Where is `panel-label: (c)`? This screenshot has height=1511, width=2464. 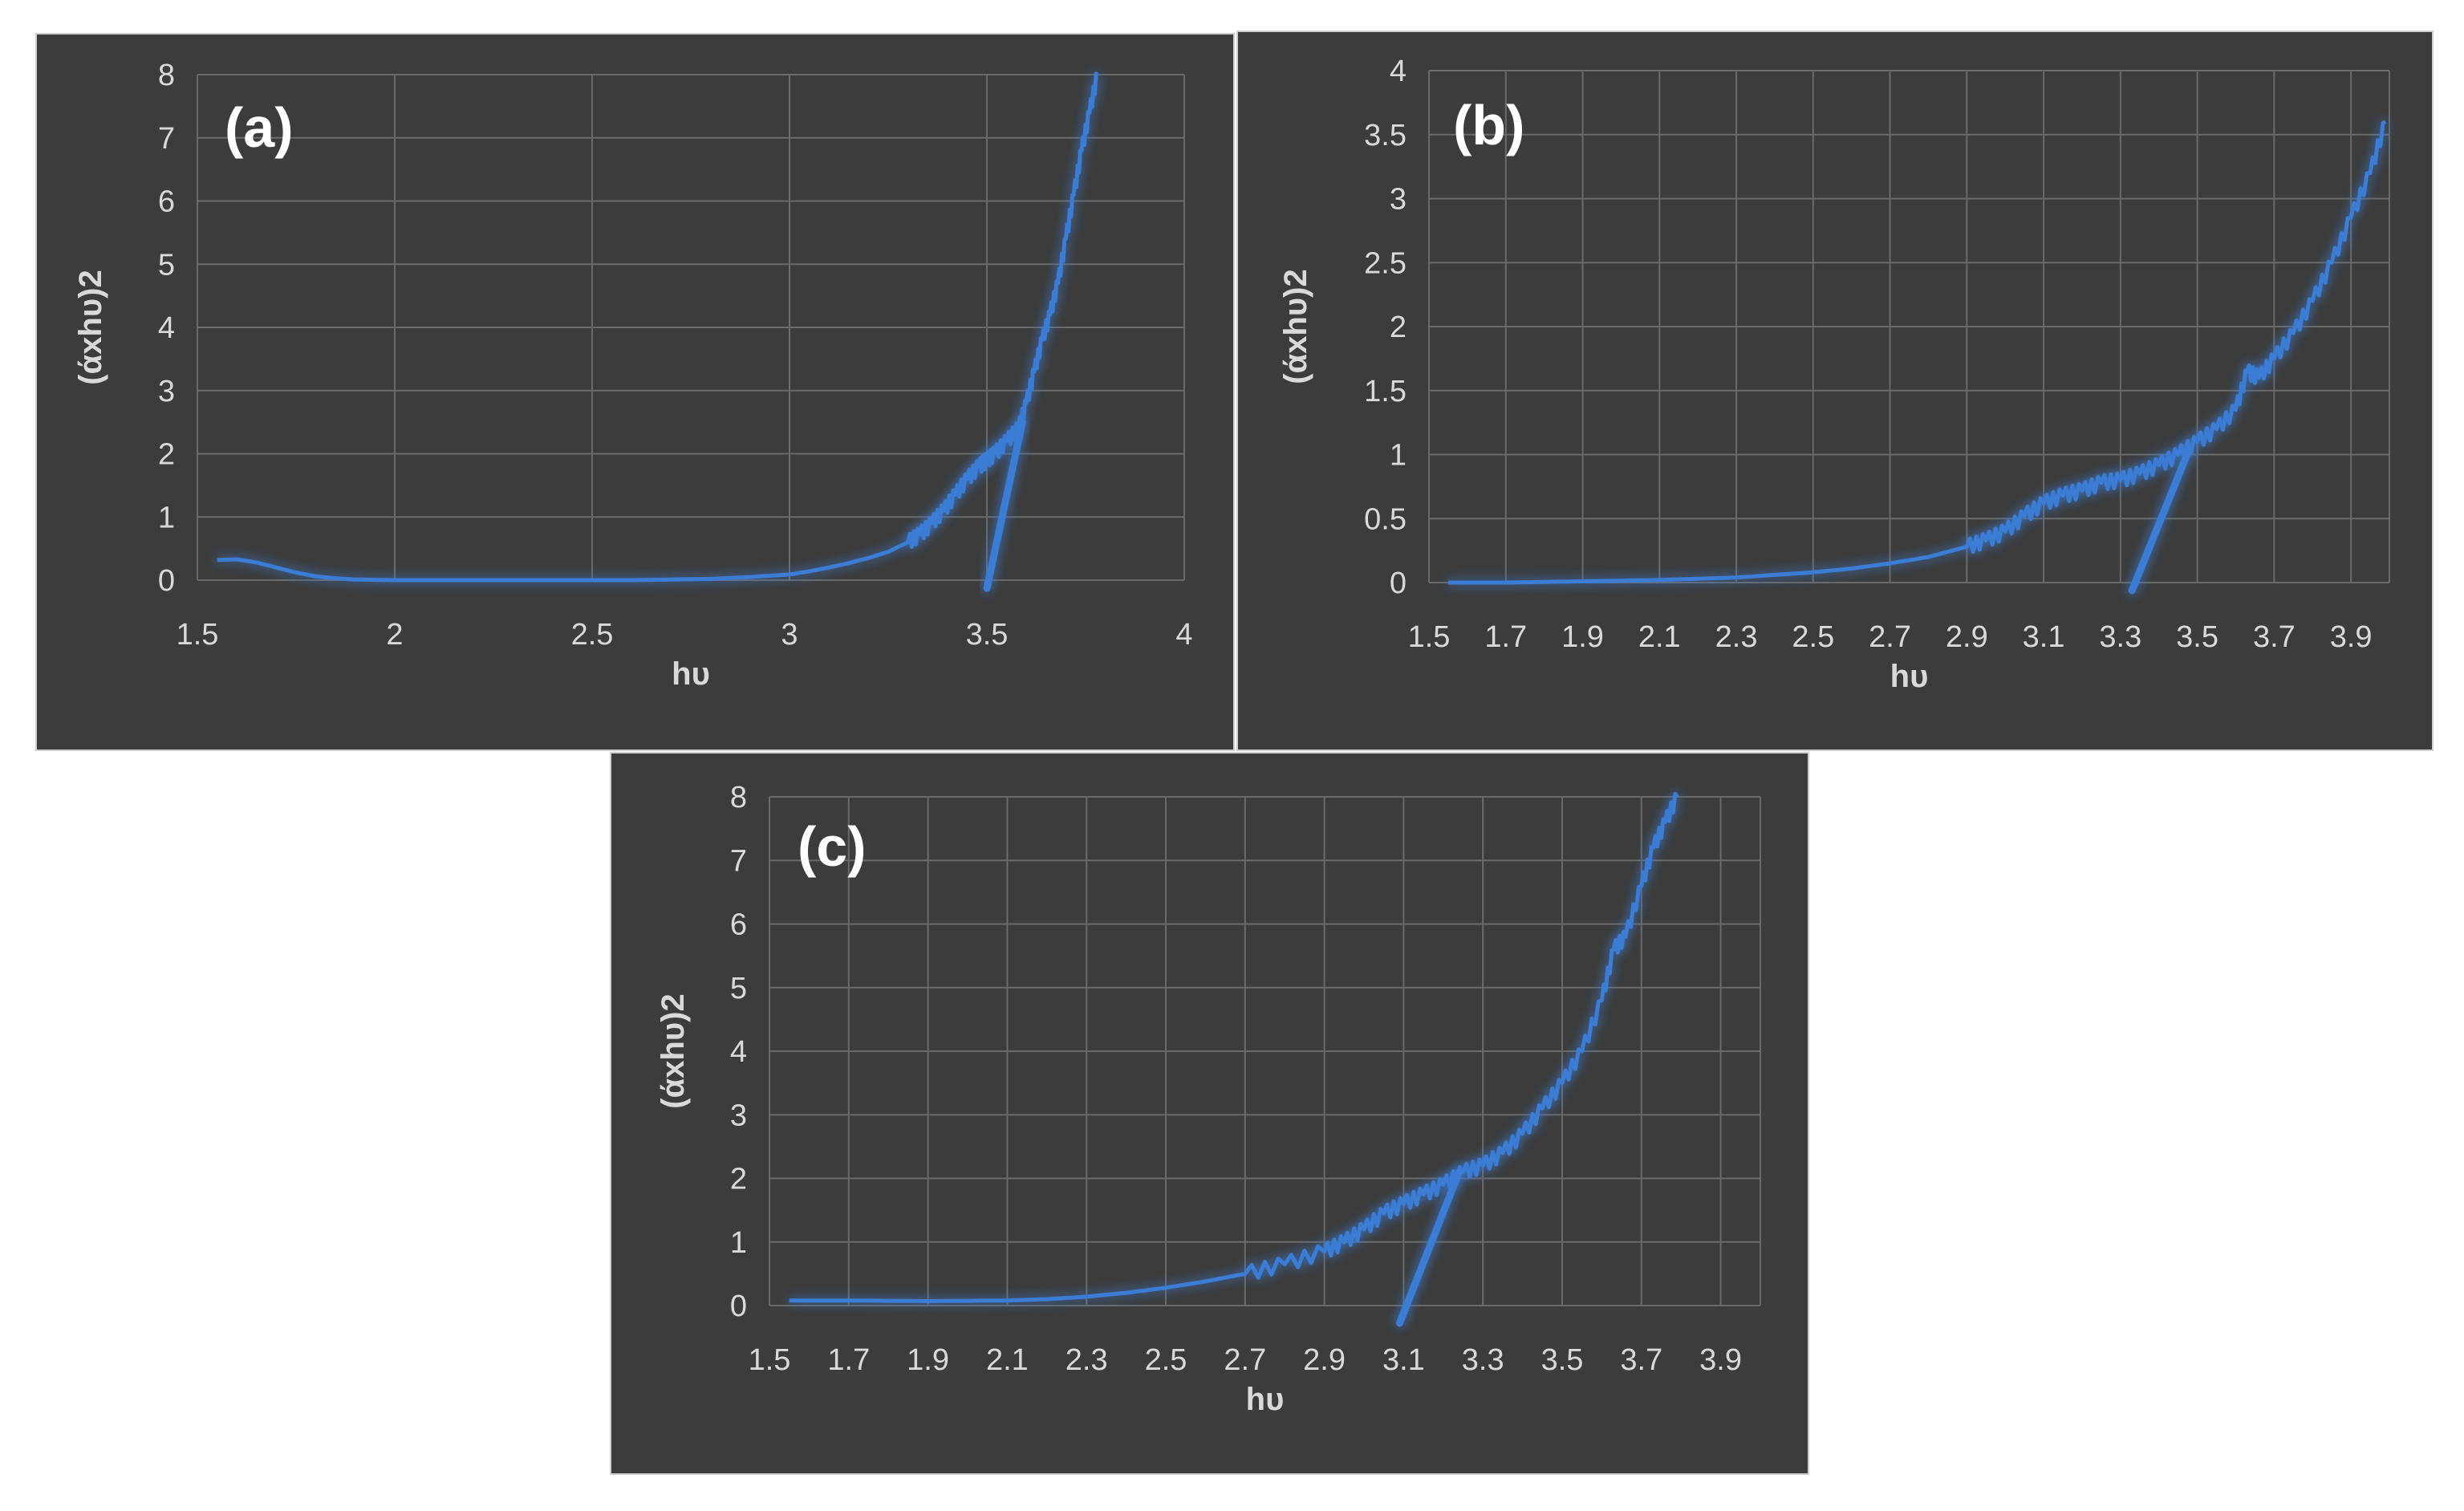
panel-label: (c) is located at coordinates (832, 846).